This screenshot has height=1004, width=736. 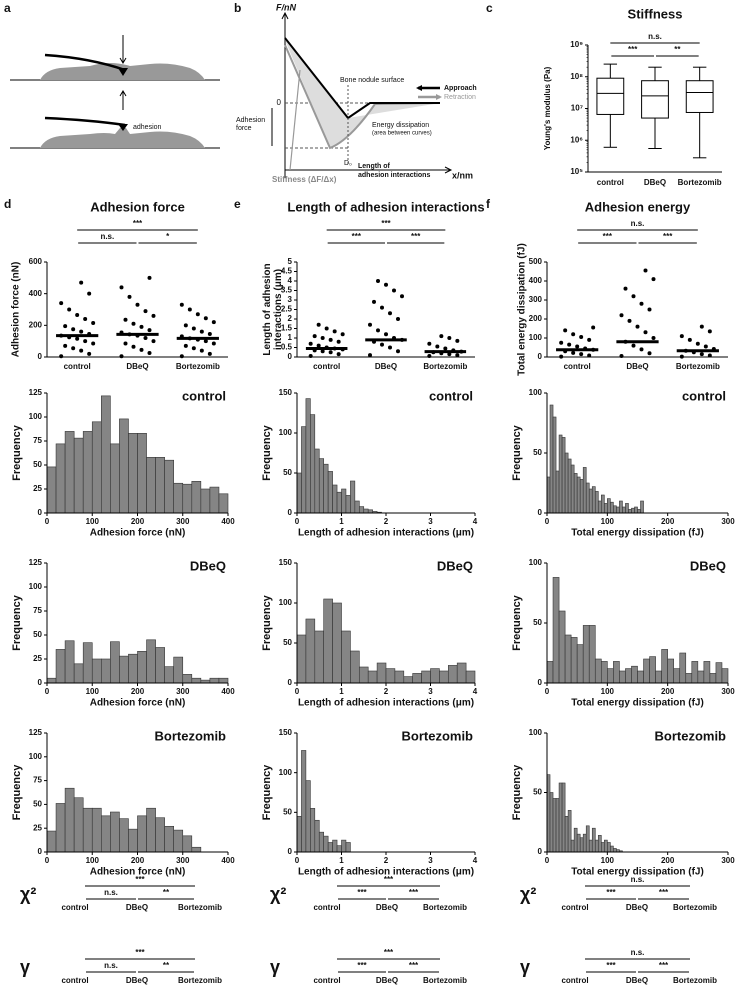 I want to click on axis-label: F/nN, so click(x=286, y=7).